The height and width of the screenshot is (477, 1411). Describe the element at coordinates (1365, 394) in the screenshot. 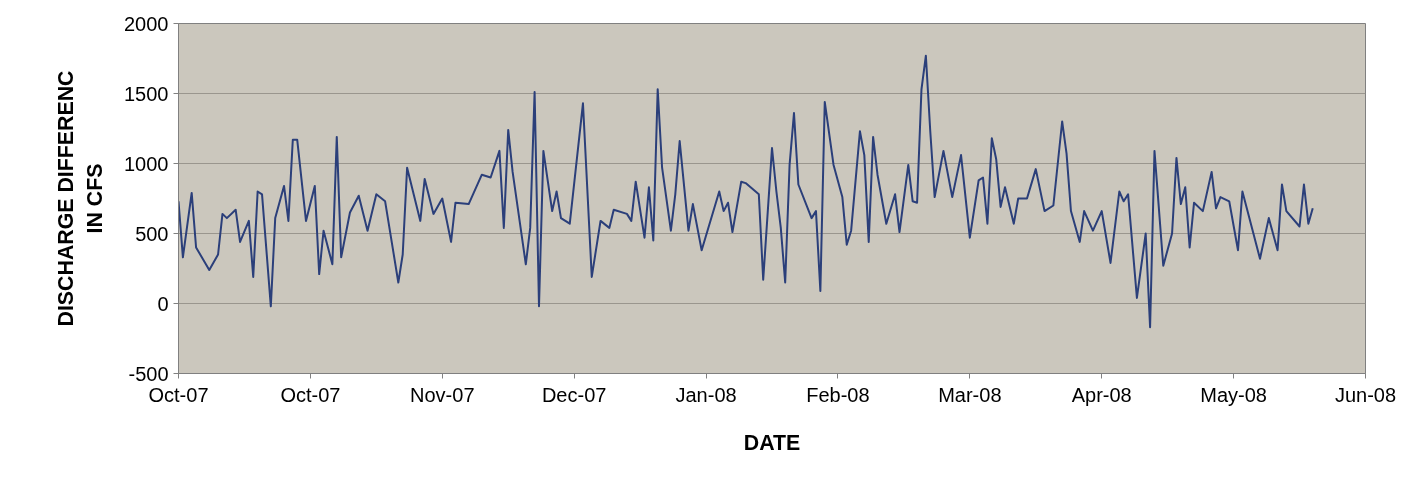

I see `x-tick-label: Jun-08` at that location.